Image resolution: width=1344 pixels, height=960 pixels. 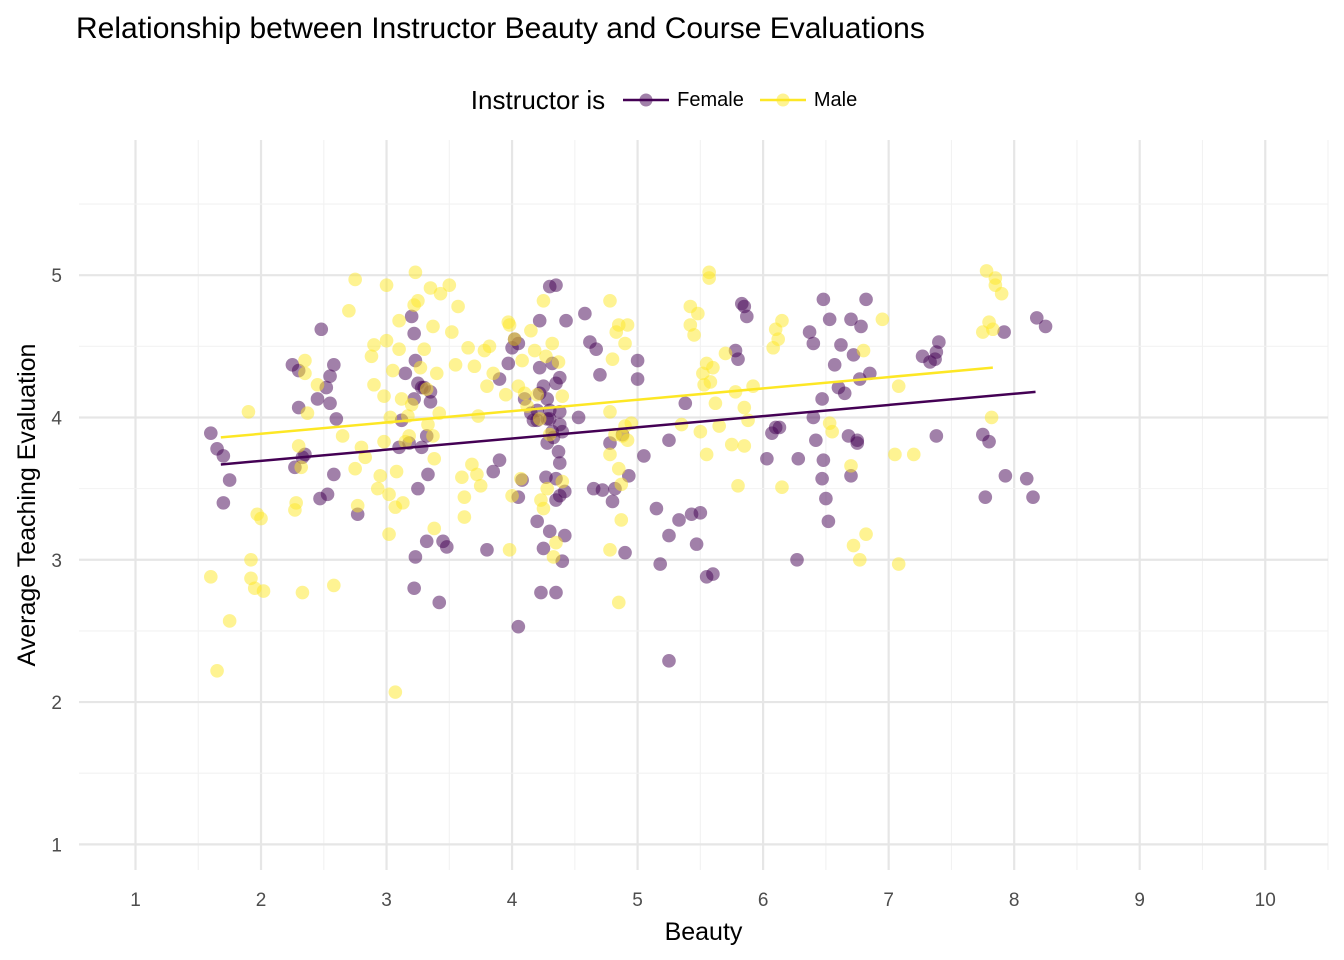 What do you see at coordinates (672, 100) in the screenshot?
I see `legend: Instructor is Female Male` at bounding box center [672, 100].